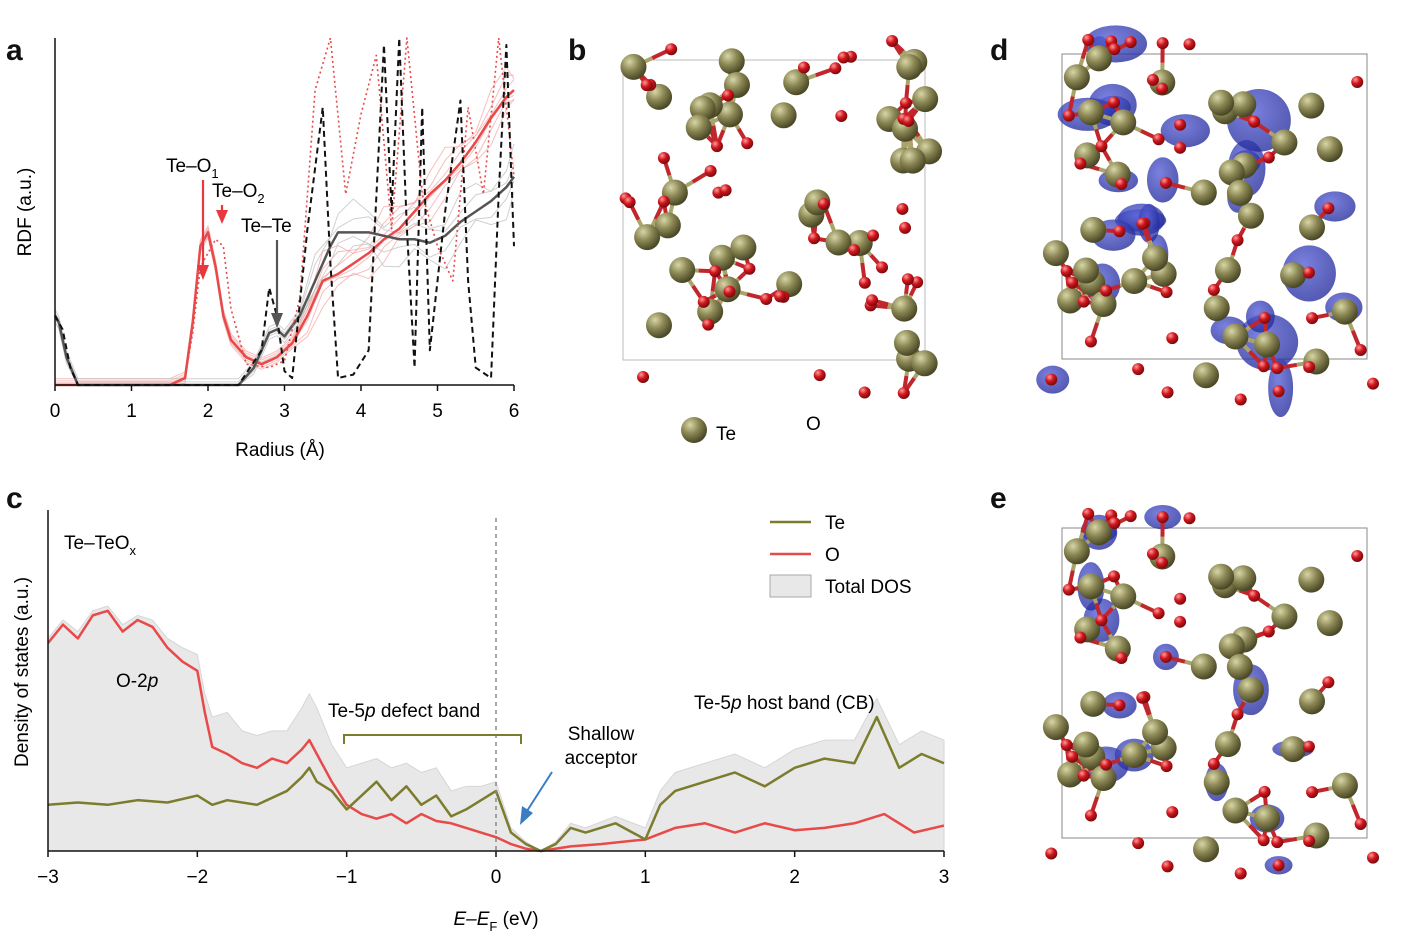 The image size is (1408, 943). What do you see at coordinates (840, 555) in the screenshot?
I see `dos-legend: Te O Total DOS` at bounding box center [840, 555].